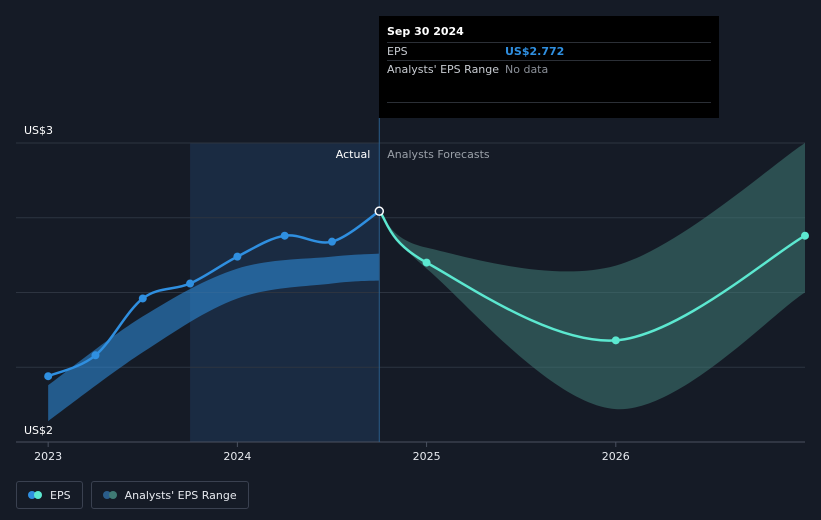  I want to click on x-tick-label: 2026, so click(616, 456).